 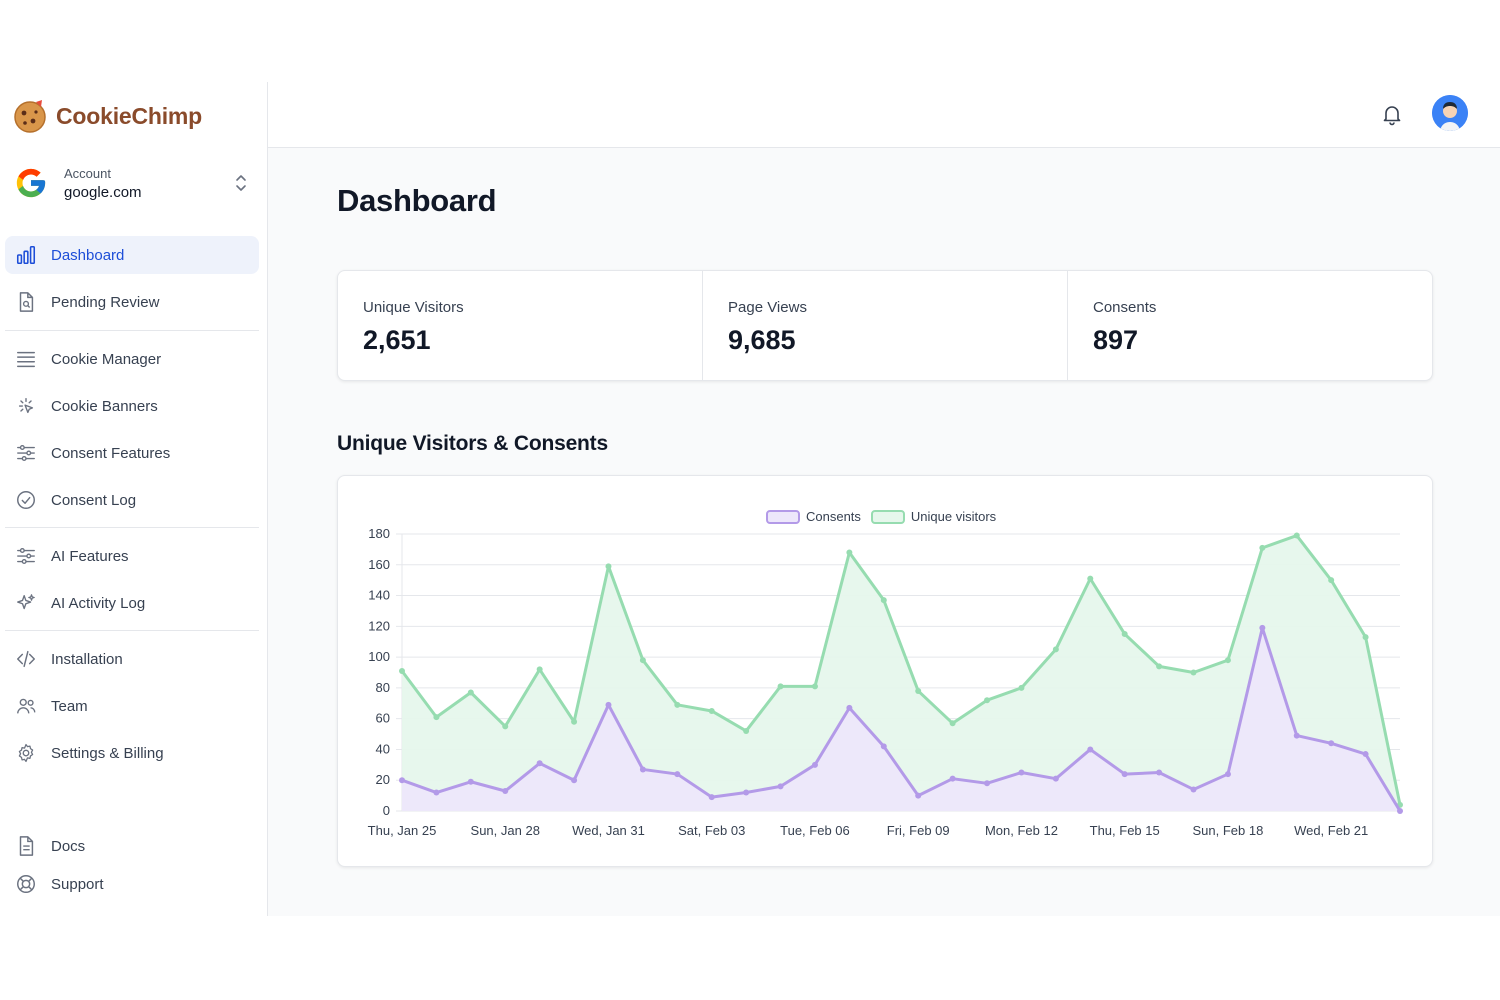 I want to click on sidebar-item-cookie-manager: Cookie Manager, so click(x=132, y=359).